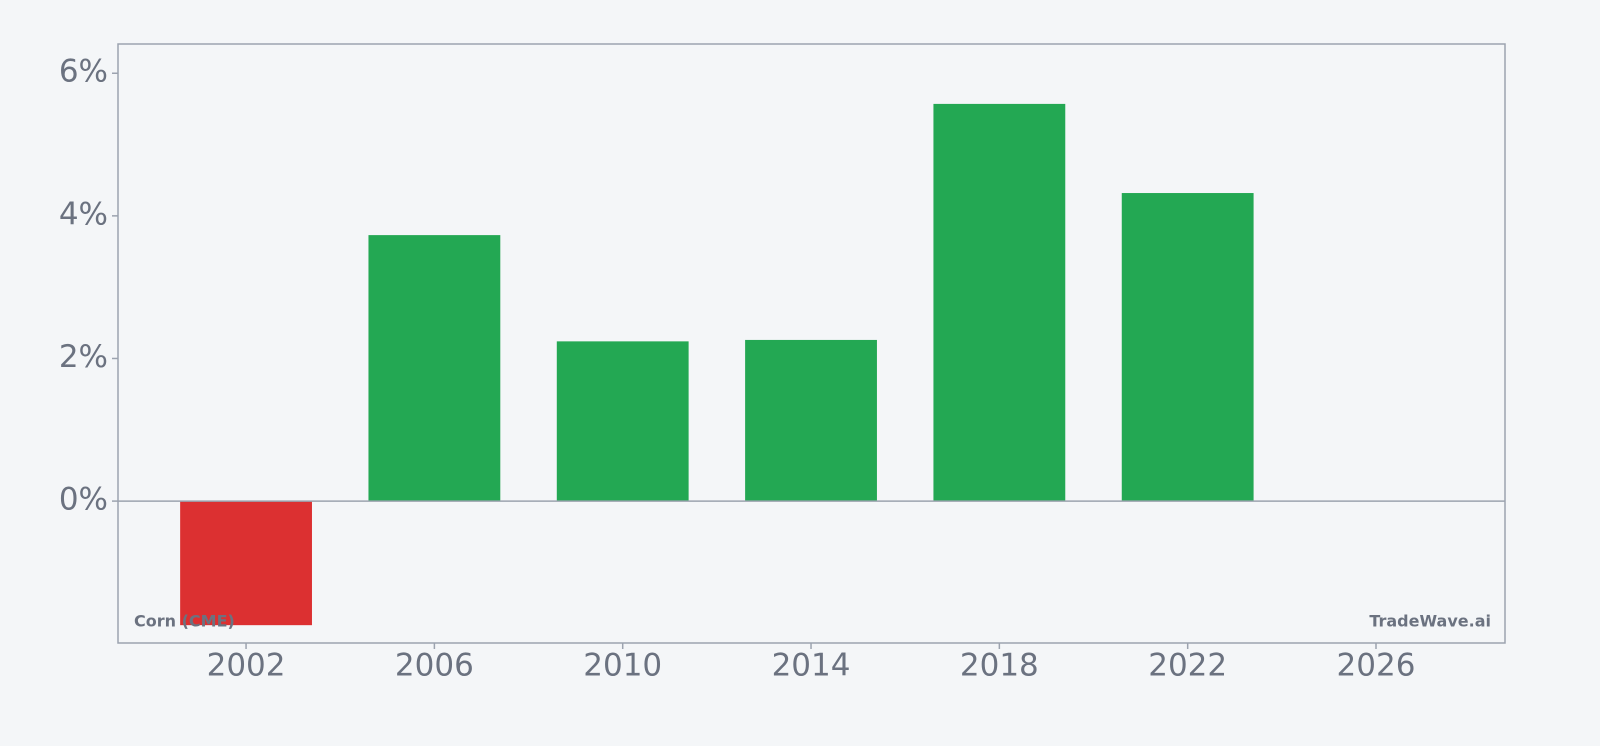 This screenshot has height=746, width=1600. I want to click on x-tick-label: 2018, so click(999, 666).